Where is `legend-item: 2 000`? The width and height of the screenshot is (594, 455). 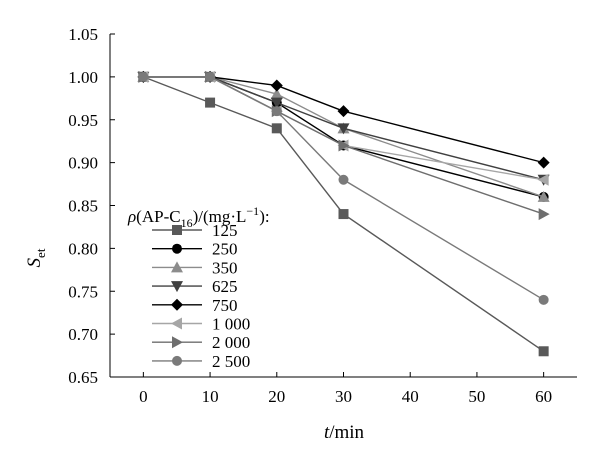
legend-item: 2 000 is located at coordinates (201, 342).